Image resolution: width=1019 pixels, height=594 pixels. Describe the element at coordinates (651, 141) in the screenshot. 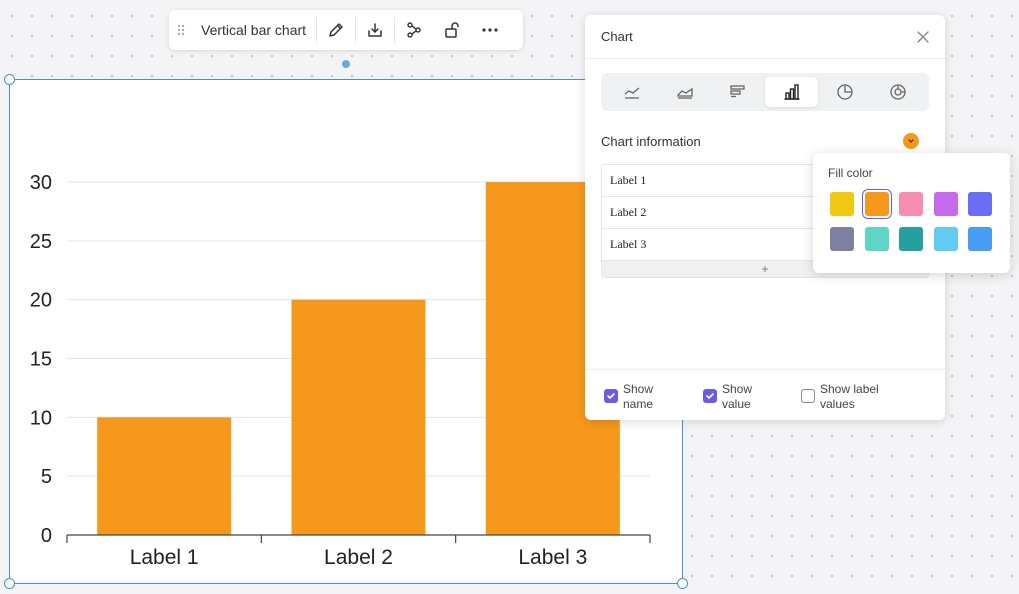

I see `chart-information-label: Chart information` at that location.